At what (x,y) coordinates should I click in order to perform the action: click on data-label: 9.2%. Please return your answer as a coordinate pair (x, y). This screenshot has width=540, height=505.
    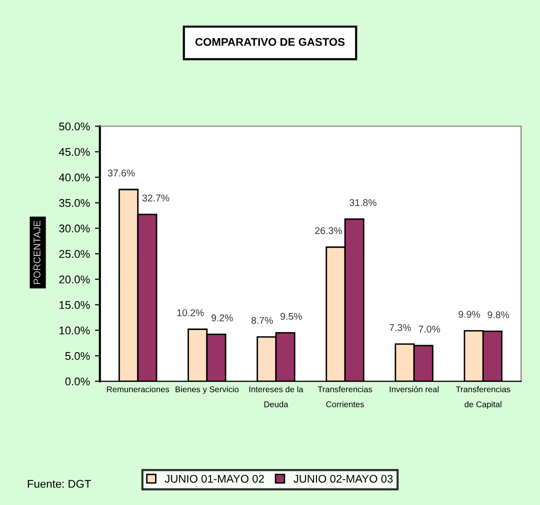
    Looking at the image, I should click on (222, 318).